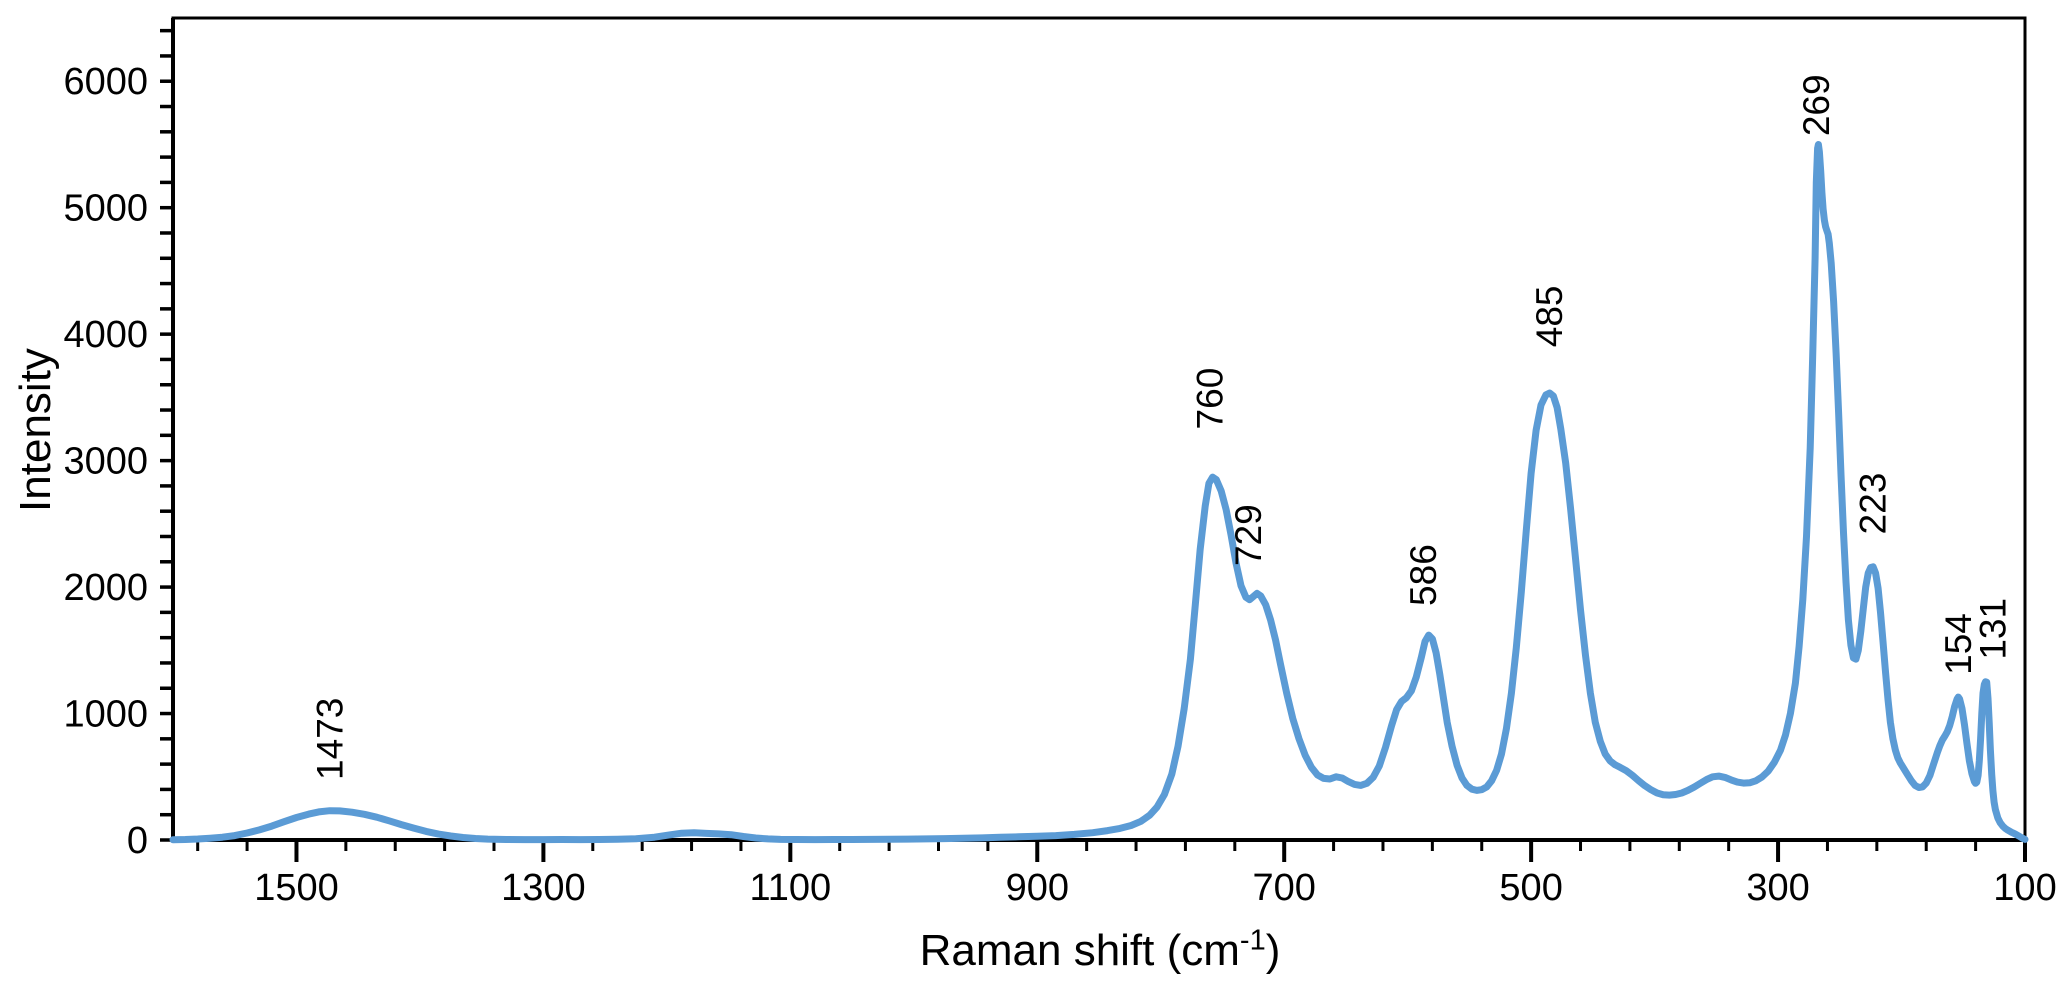 Image resolution: width=2067 pixels, height=993 pixels. Describe the element at coordinates (105, 588) in the screenshot. I see `y-tick-label: 2000` at that location.